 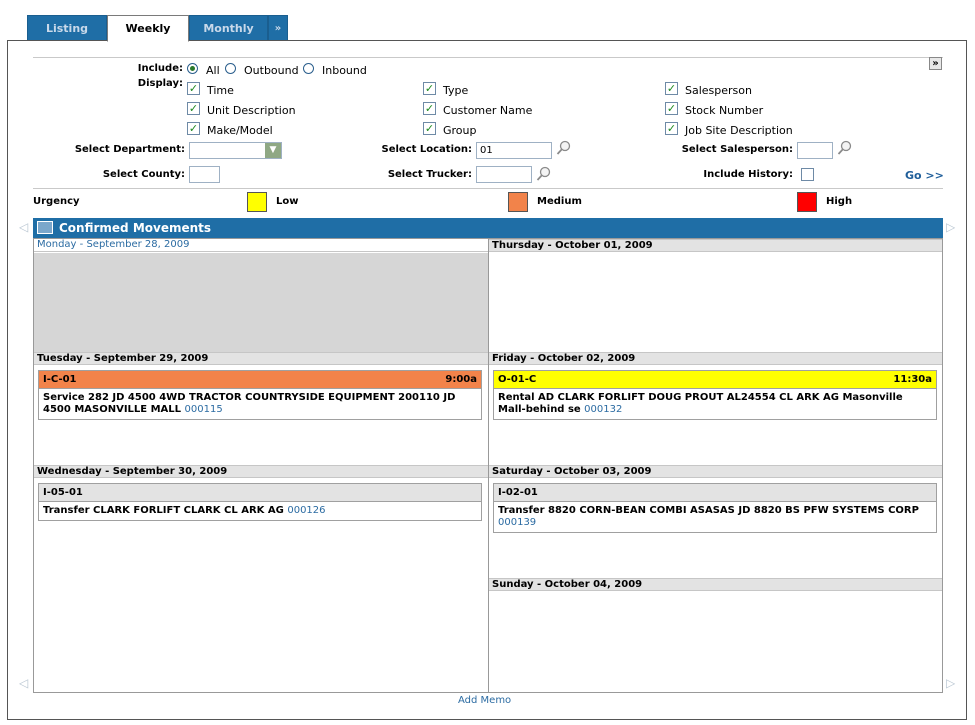 I want to click on view-tabs: Listing Weekly Monthly », so click(x=157, y=28).